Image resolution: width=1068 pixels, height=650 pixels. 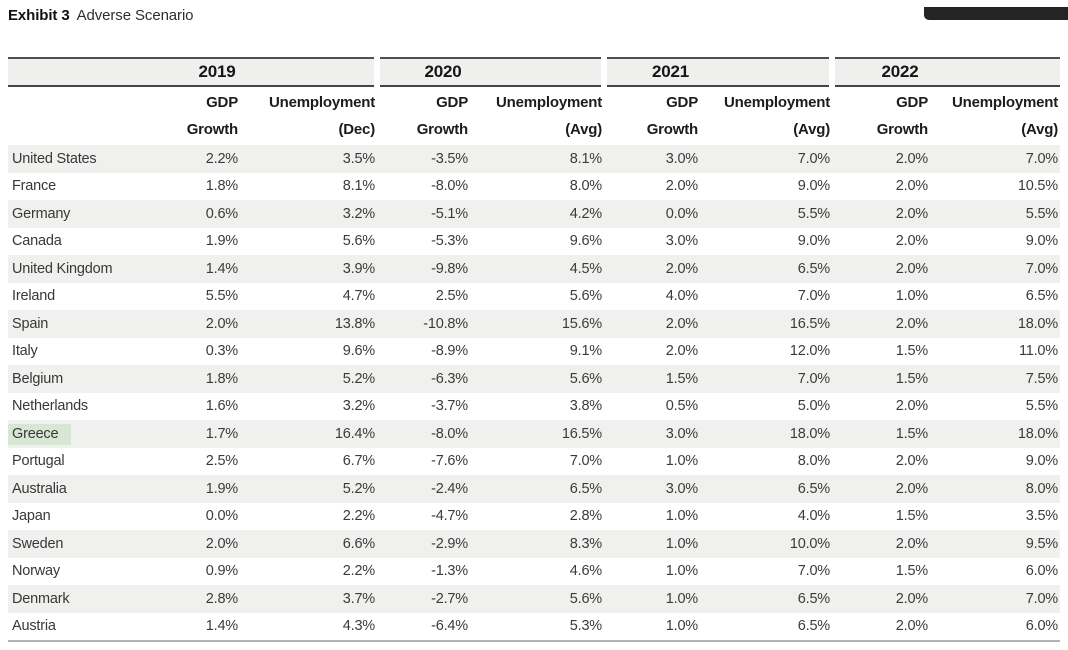 What do you see at coordinates (585, 571) in the screenshot?
I see `cell-norway-3: 4.6%` at bounding box center [585, 571].